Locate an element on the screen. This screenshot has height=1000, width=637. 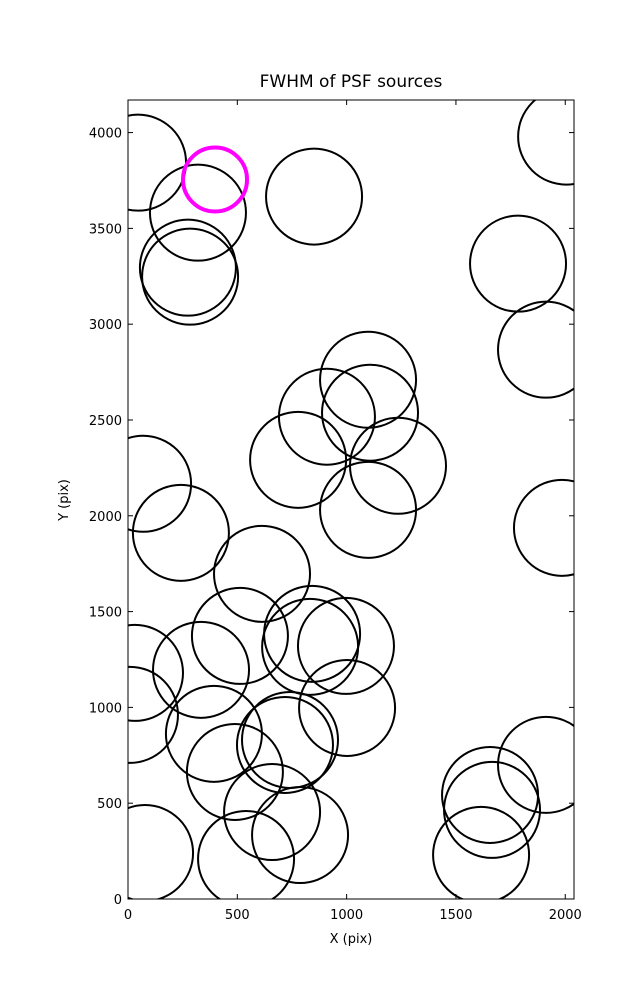
x-tick-label: 0 is located at coordinates (128, 915).